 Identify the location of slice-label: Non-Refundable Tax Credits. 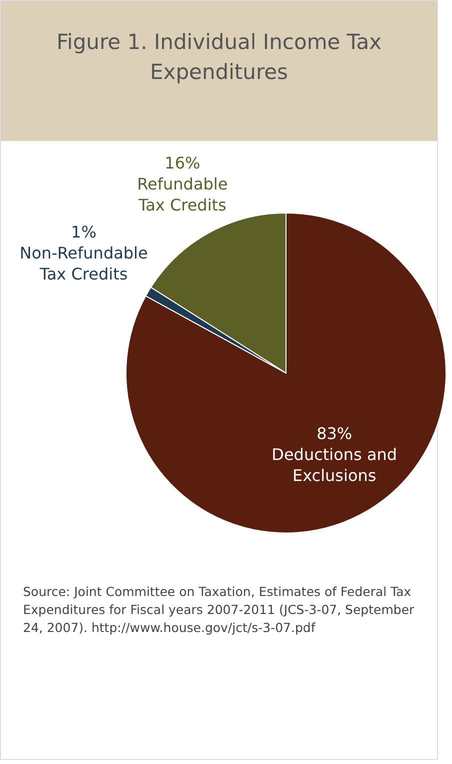
(84, 263).